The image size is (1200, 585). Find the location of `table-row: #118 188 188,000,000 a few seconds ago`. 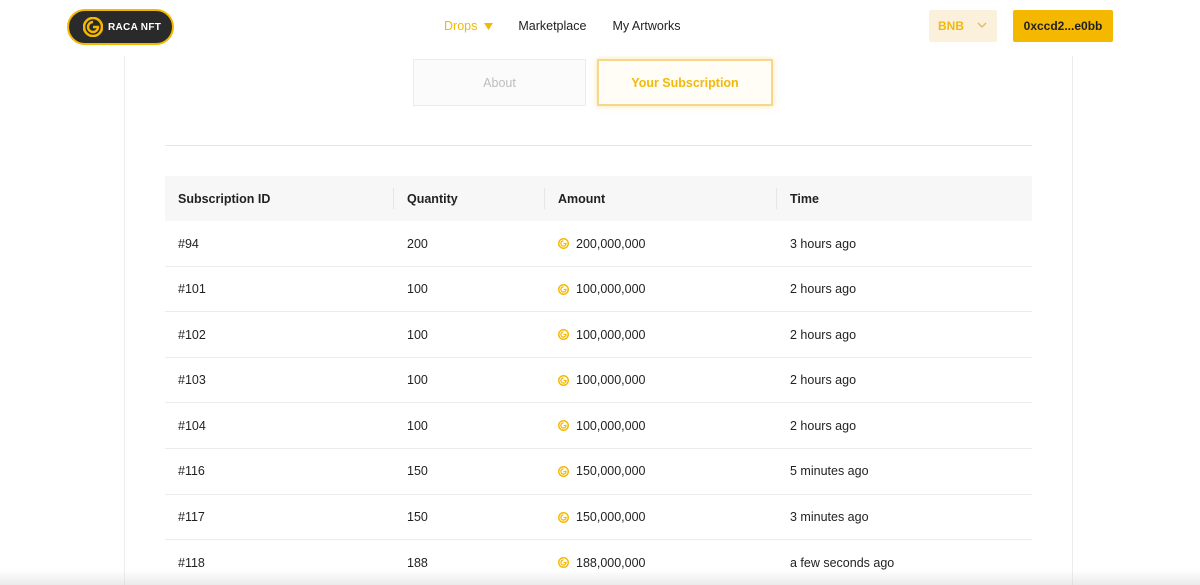

table-row: #118 188 188,000,000 a few seconds ago is located at coordinates (598, 562).